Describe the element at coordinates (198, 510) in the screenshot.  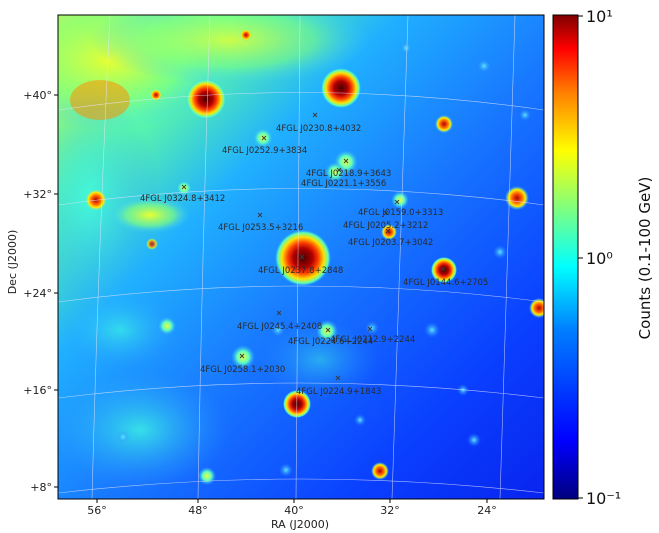
I see `x-tick-label: 48°` at that location.